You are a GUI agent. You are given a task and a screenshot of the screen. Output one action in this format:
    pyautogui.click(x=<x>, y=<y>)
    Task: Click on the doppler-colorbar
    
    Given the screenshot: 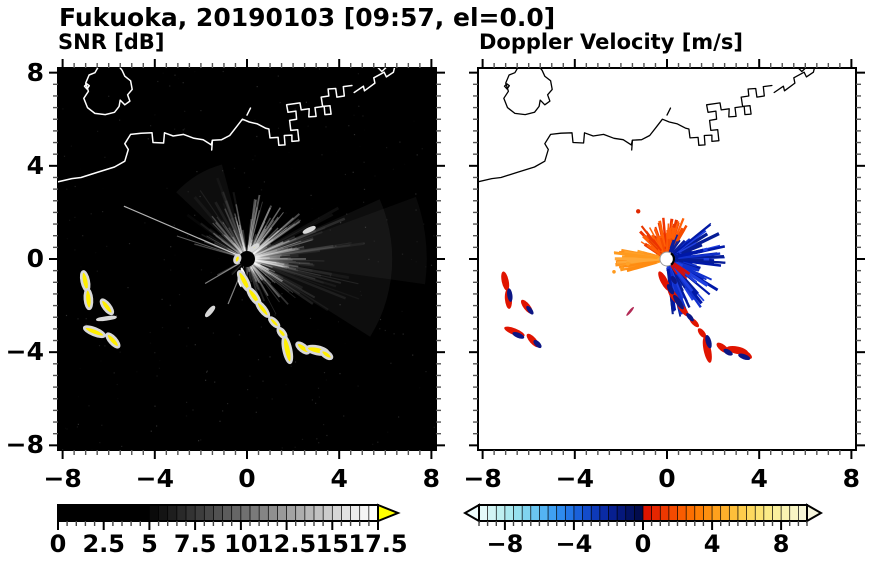 What is the action you would take?
    pyautogui.click(x=643, y=516)
    